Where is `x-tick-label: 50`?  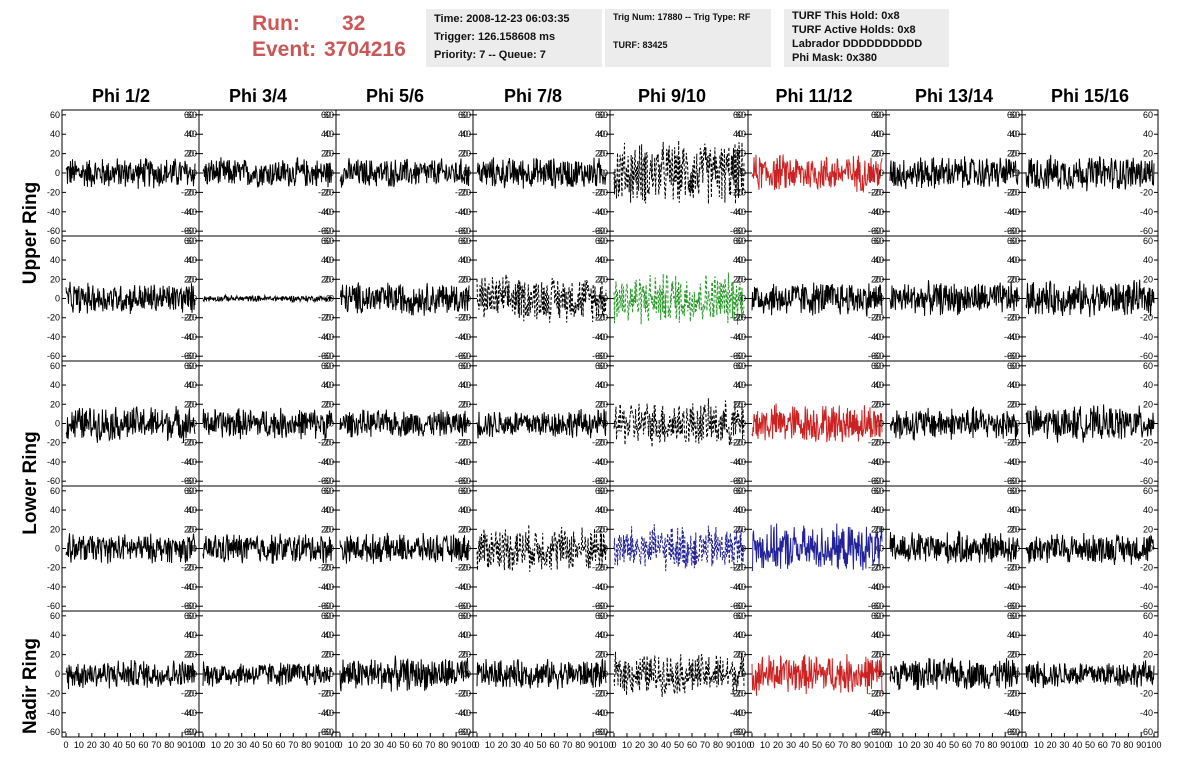 x-tick-label: 50 is located at coordinates (404, 745).